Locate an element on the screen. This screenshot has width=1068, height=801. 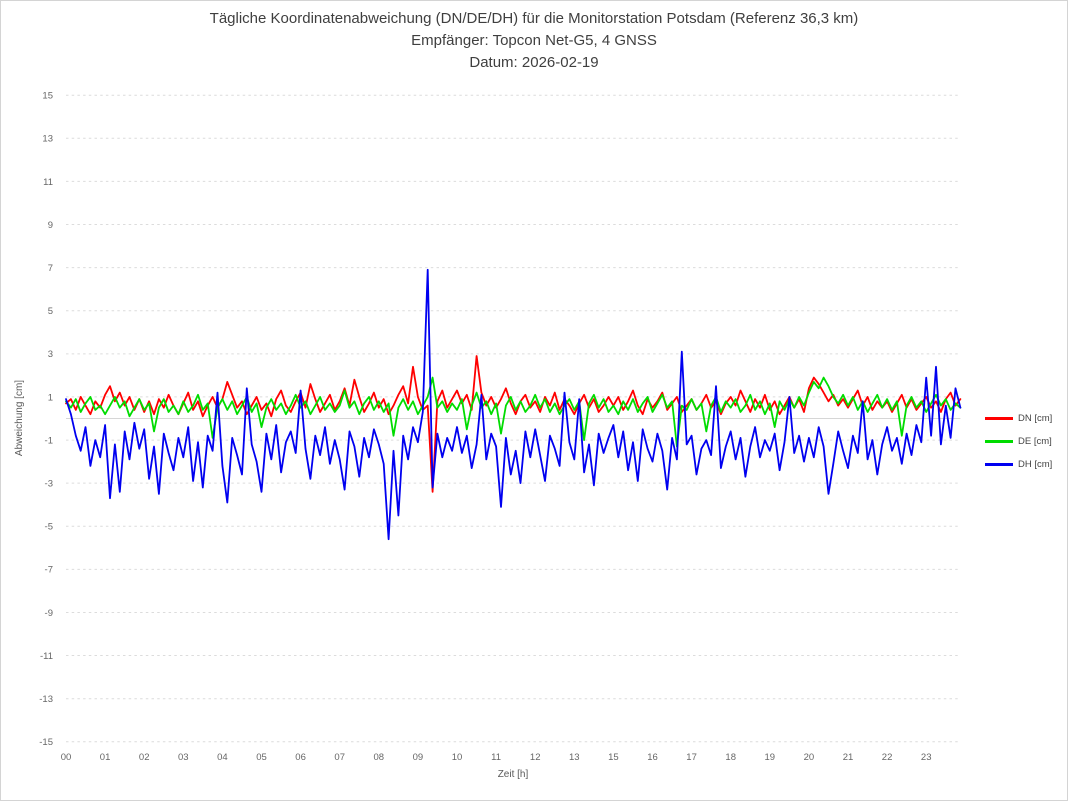
x-tick-label: 15 is located at coordinates (613, 757).